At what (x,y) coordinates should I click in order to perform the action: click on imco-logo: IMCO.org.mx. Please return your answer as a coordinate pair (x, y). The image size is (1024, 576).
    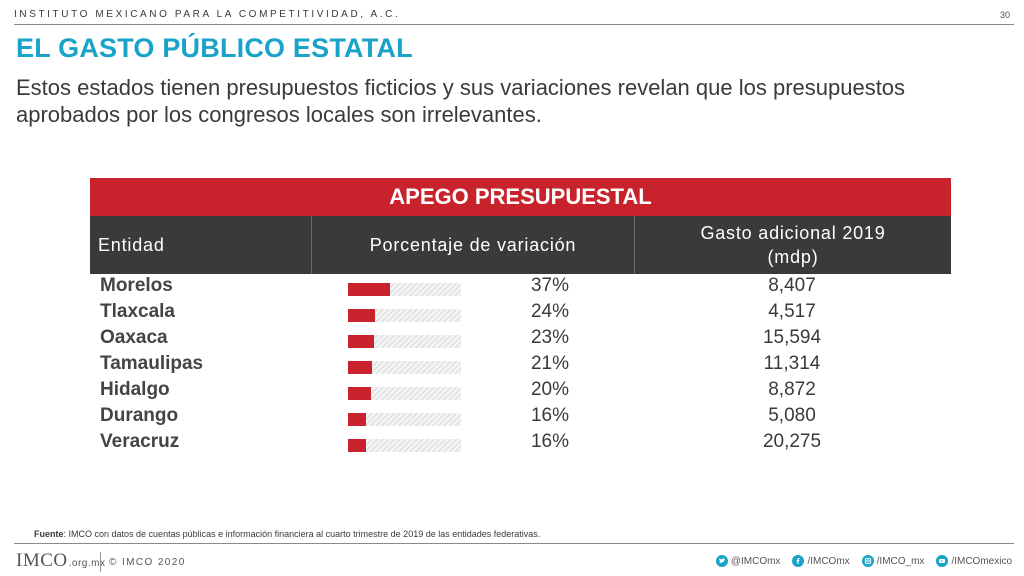
    Looking at the image, I should click on (60, 561).